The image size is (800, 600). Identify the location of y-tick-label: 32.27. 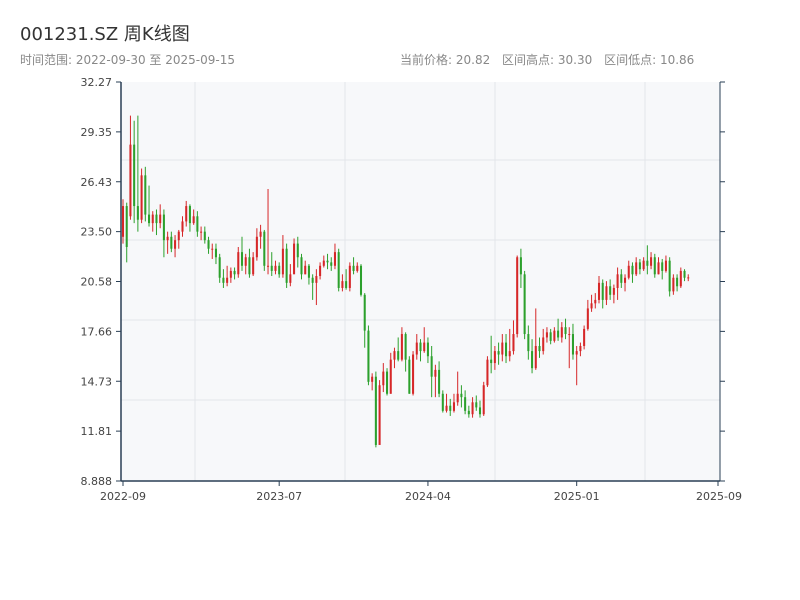
(97, 82).